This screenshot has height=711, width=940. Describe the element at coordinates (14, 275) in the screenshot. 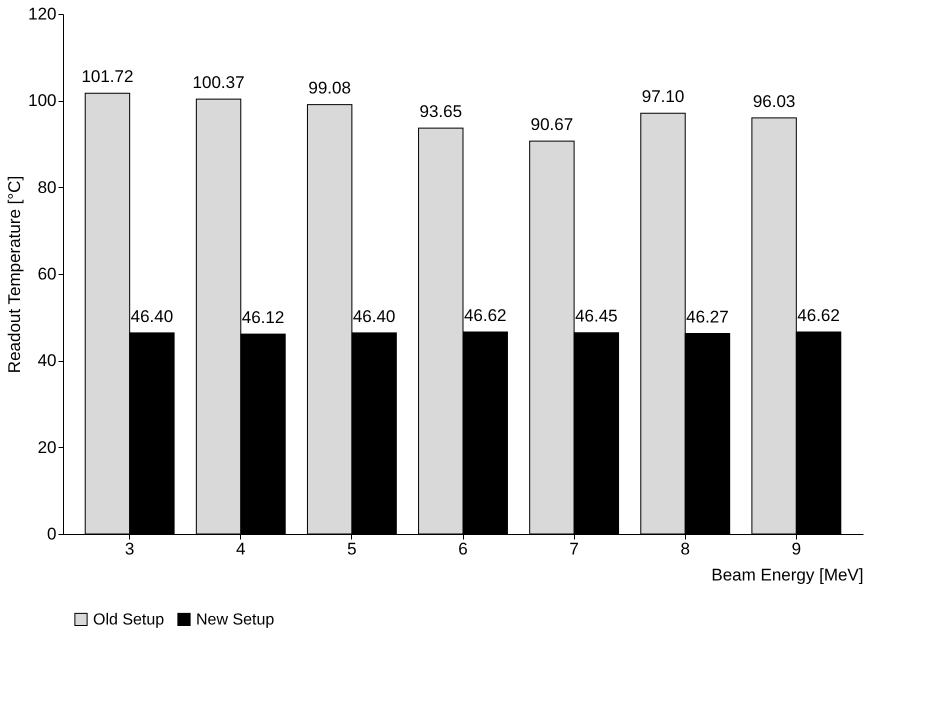

I see `y-axis-title: Readout Temperature [°C]` at that location.